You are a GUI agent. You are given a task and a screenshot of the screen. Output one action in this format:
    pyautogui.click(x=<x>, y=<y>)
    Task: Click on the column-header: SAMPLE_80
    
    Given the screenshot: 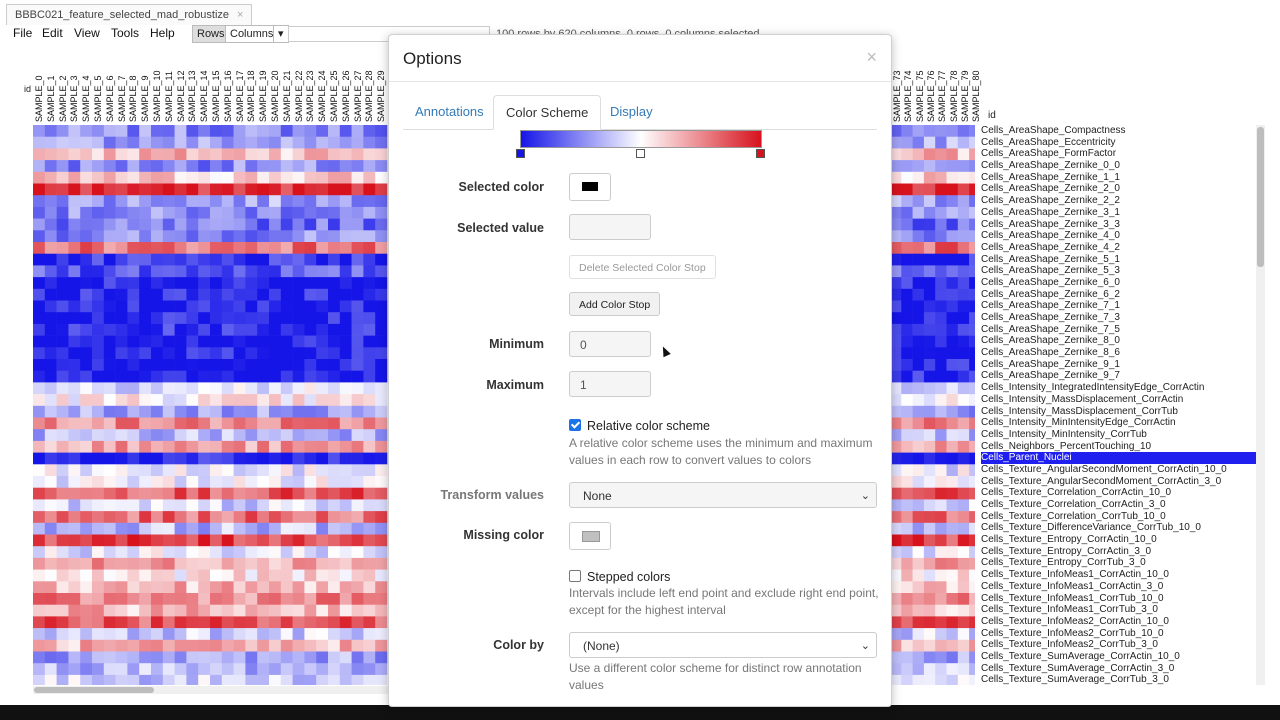 What is the action you would take?
    pyautogui.click(x=976, y=96)
    